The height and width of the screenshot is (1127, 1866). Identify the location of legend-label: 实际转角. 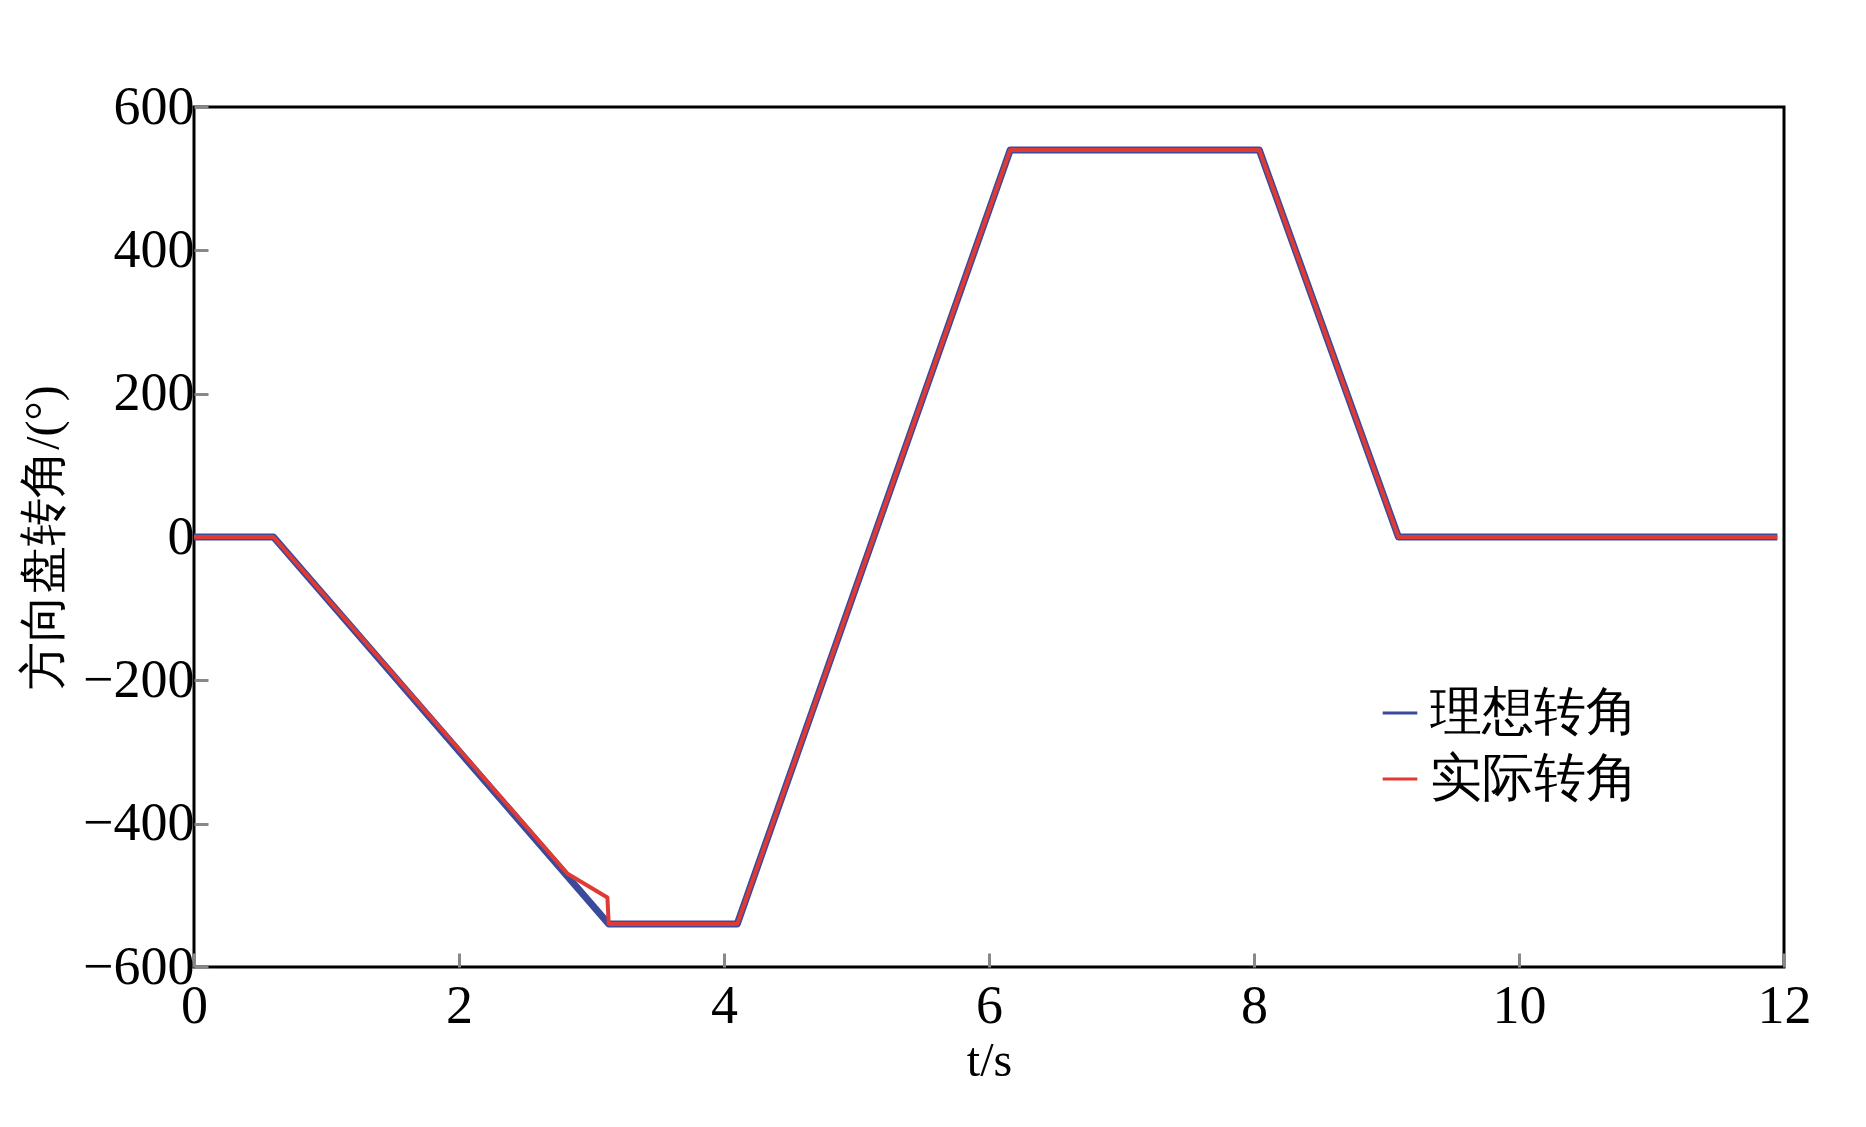
(1534, 777).